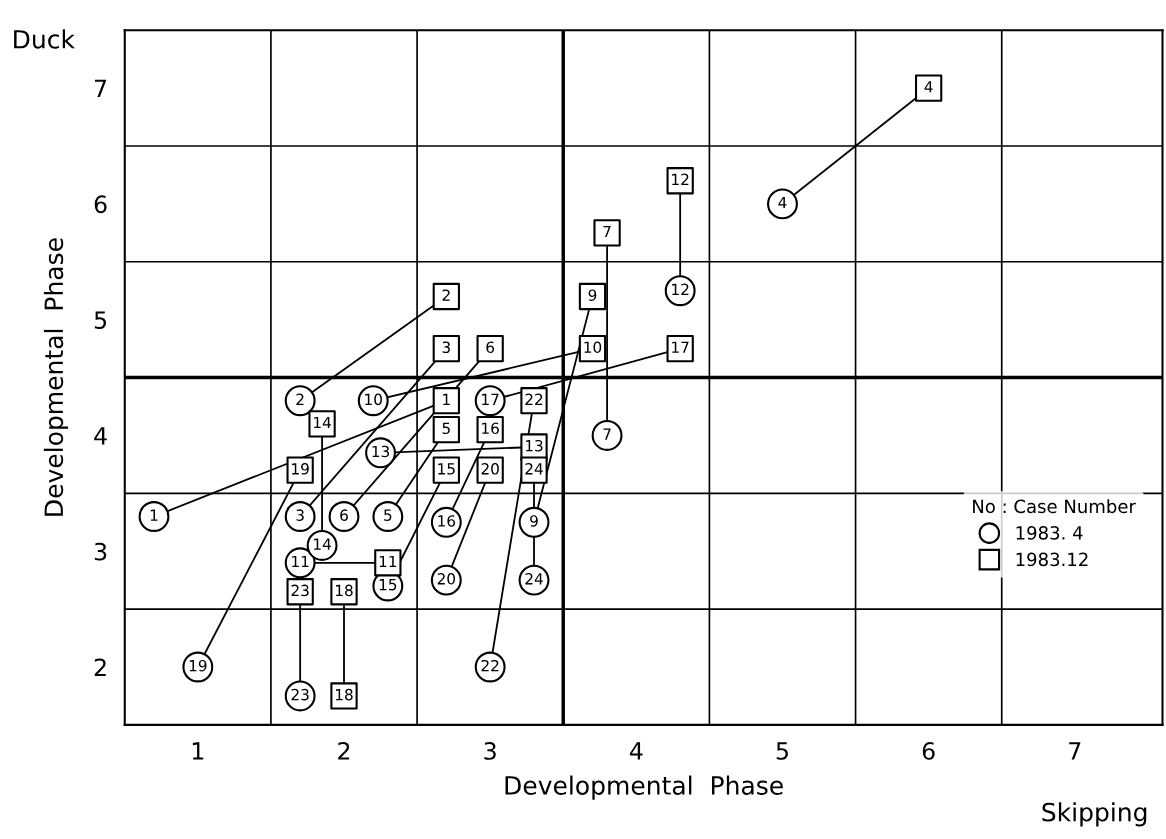 Image resolution: width=1166 pixels, height=839 pixels. Describe the element at coordinates (100, 667) in the screenshot. I see `y-tick-label: 2` at that location.